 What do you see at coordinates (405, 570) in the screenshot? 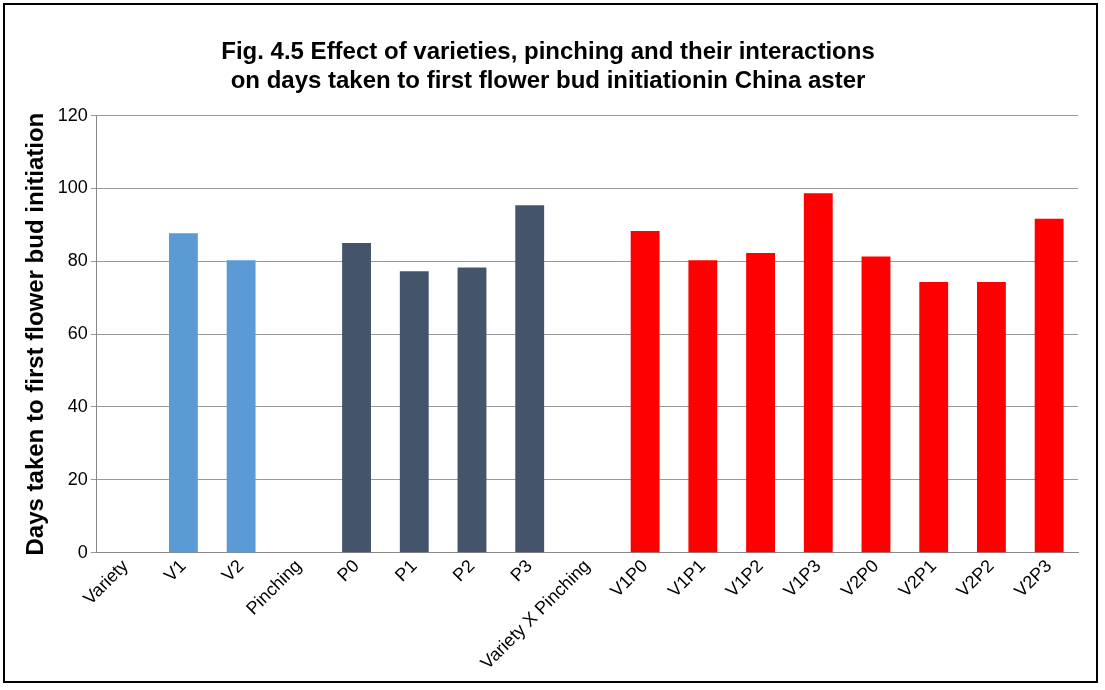
I see `x-tick-label: P1` at bounding box center [405, 570].